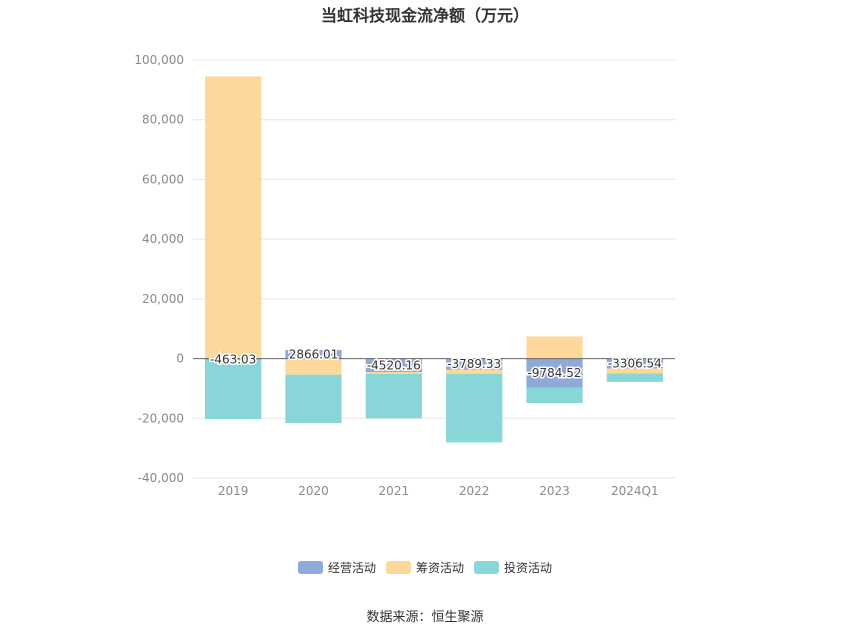 The height and width of the screenshot is (637, 850). I want to click on legend-label: 经营活动, so click(352, 568).